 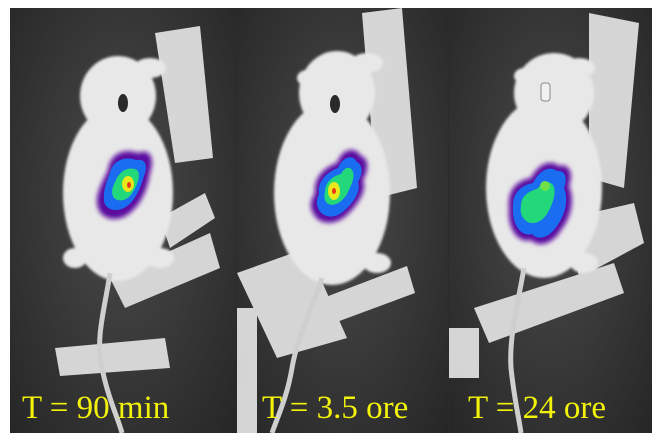 What do you see at coordinates (335, 408) in the screenshot?
I see `time-label-2: T = 3.5 ore` at bounding box center [335, 408].